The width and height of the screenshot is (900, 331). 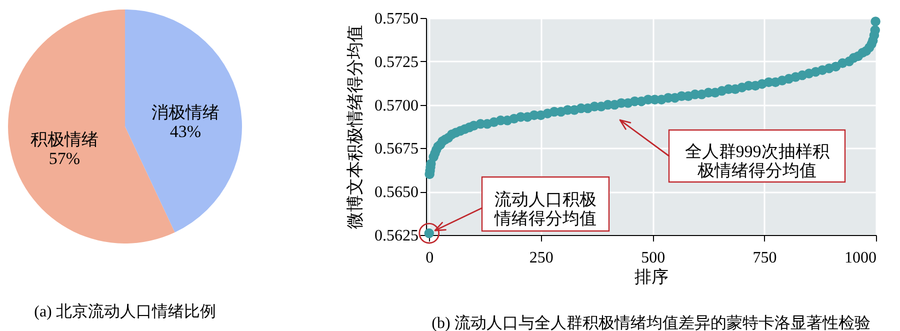 I want to click on x-axis-title: 排序, so click(x=651, y=277).